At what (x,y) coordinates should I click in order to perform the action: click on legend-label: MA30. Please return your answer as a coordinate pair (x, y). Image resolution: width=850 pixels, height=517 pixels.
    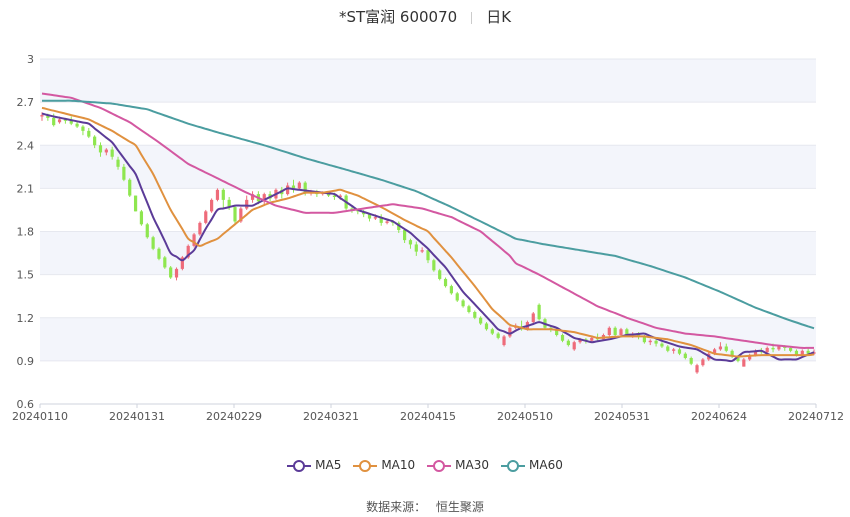
    Looking at the image, I should click on (472, 465).